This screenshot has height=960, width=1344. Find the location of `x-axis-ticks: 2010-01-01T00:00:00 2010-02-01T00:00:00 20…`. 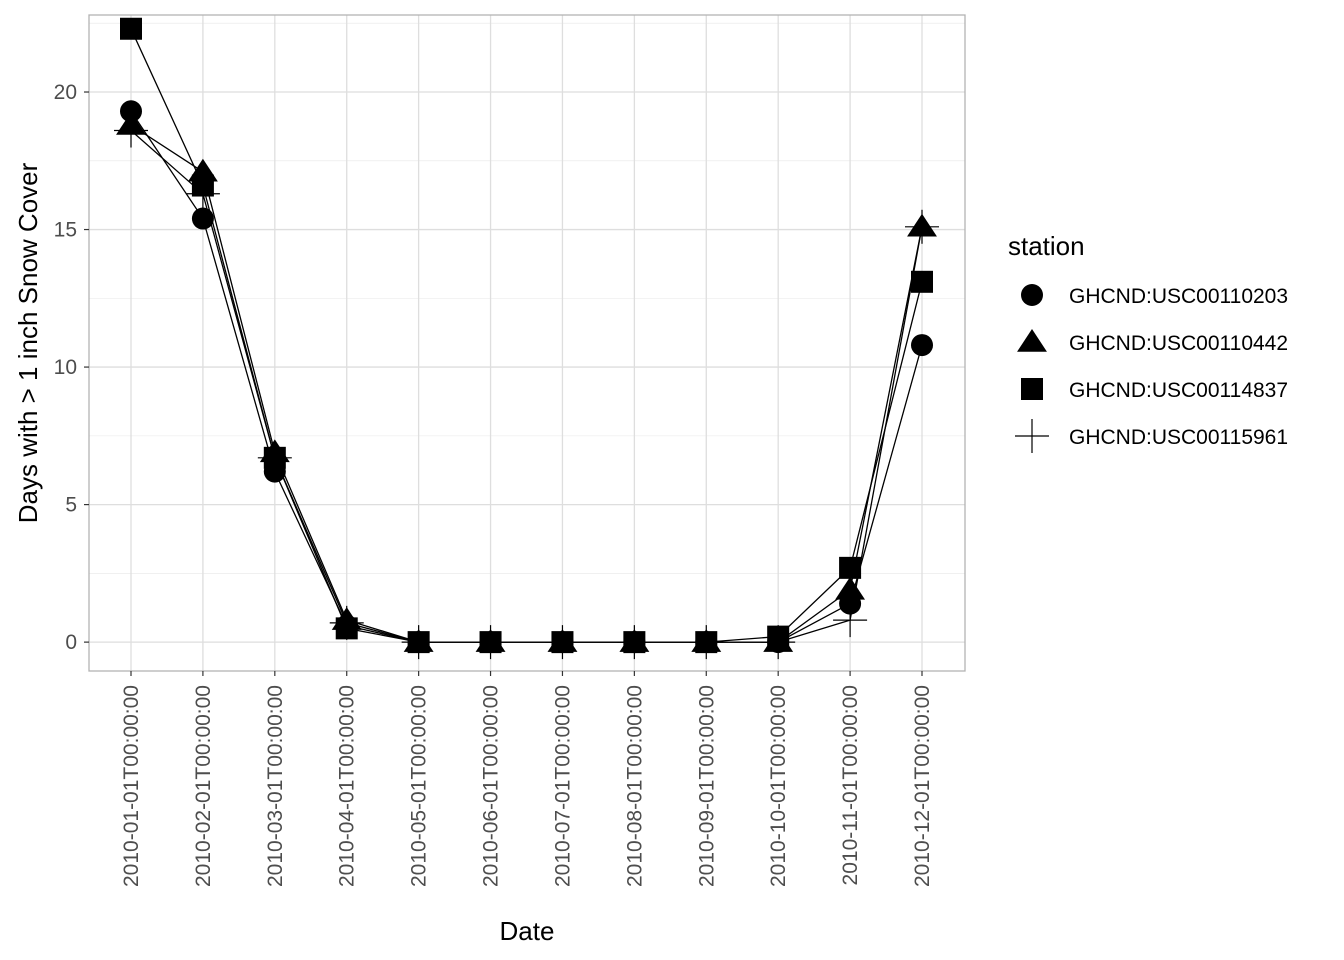

x-axis-ticks: 2010-01-01T00:00:00 2010-02-01T00:00:00 20… is located at coordinates (527, 779).